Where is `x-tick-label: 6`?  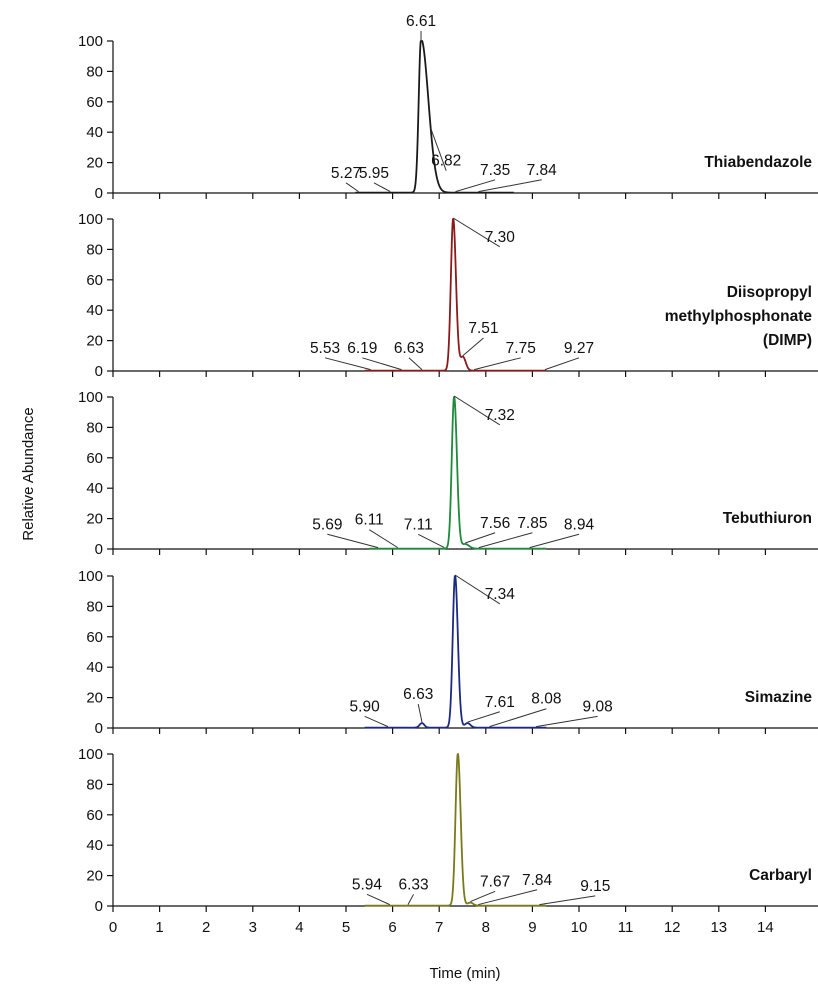 x-tick-label: 6 is located at coordinates (392, 927).